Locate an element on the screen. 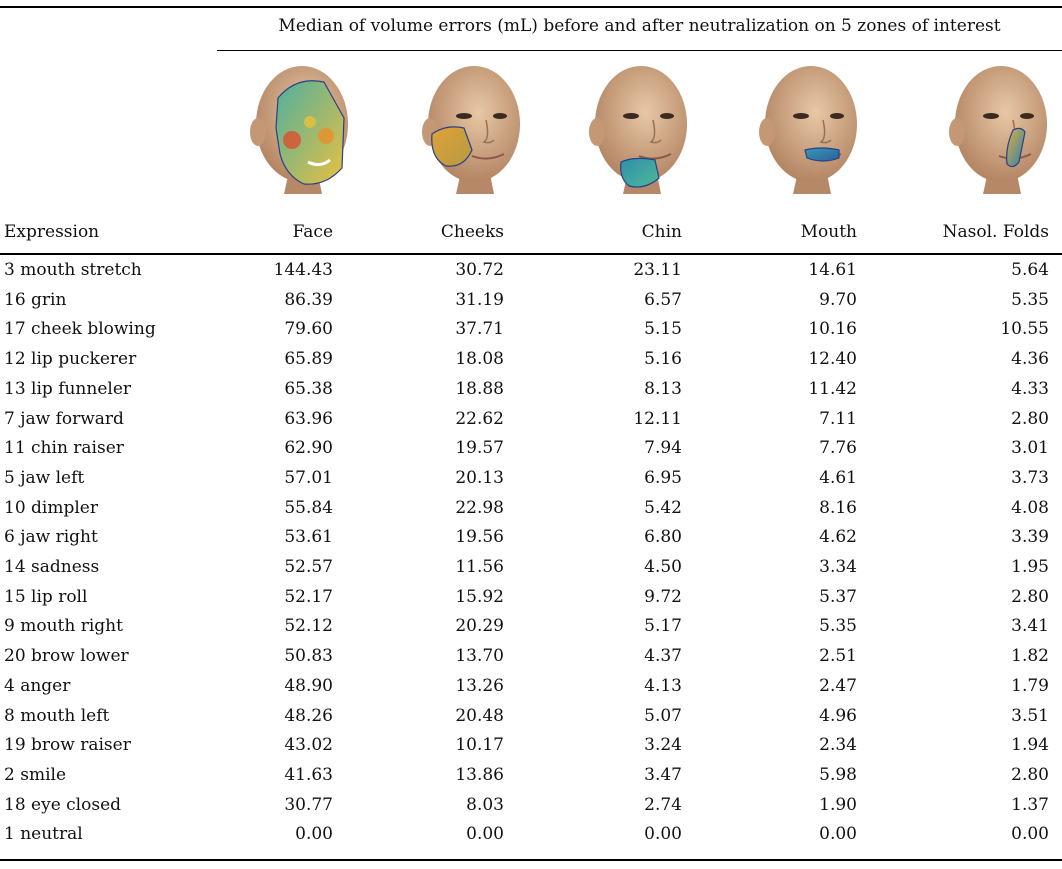  mouth-zone-illustration is located at coordinates (805, 126).